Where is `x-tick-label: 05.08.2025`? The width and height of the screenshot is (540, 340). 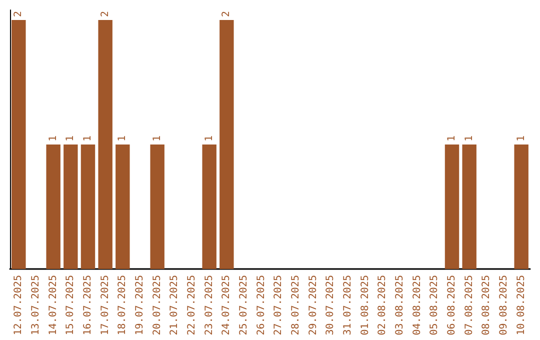 x-tick-label: 05.08.2025 is located at coordinates (434, 305).